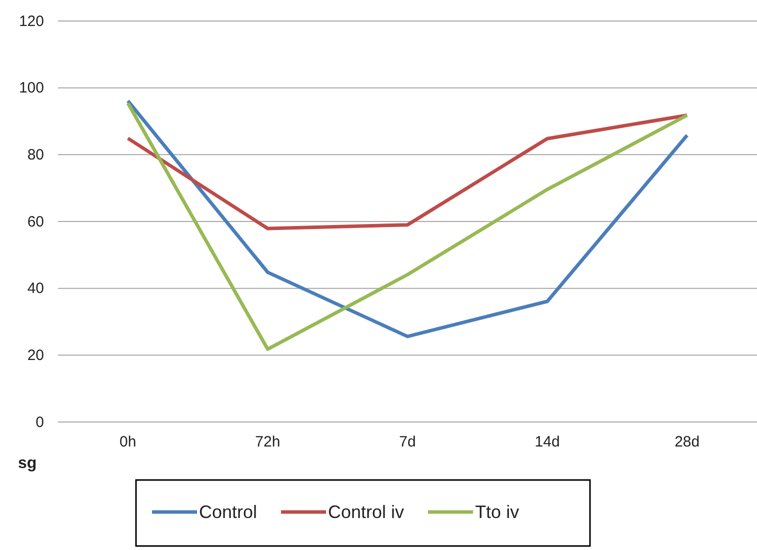 The image size is (757, 550). I want to click on x-tick-label: 28d, so click(687, 442).